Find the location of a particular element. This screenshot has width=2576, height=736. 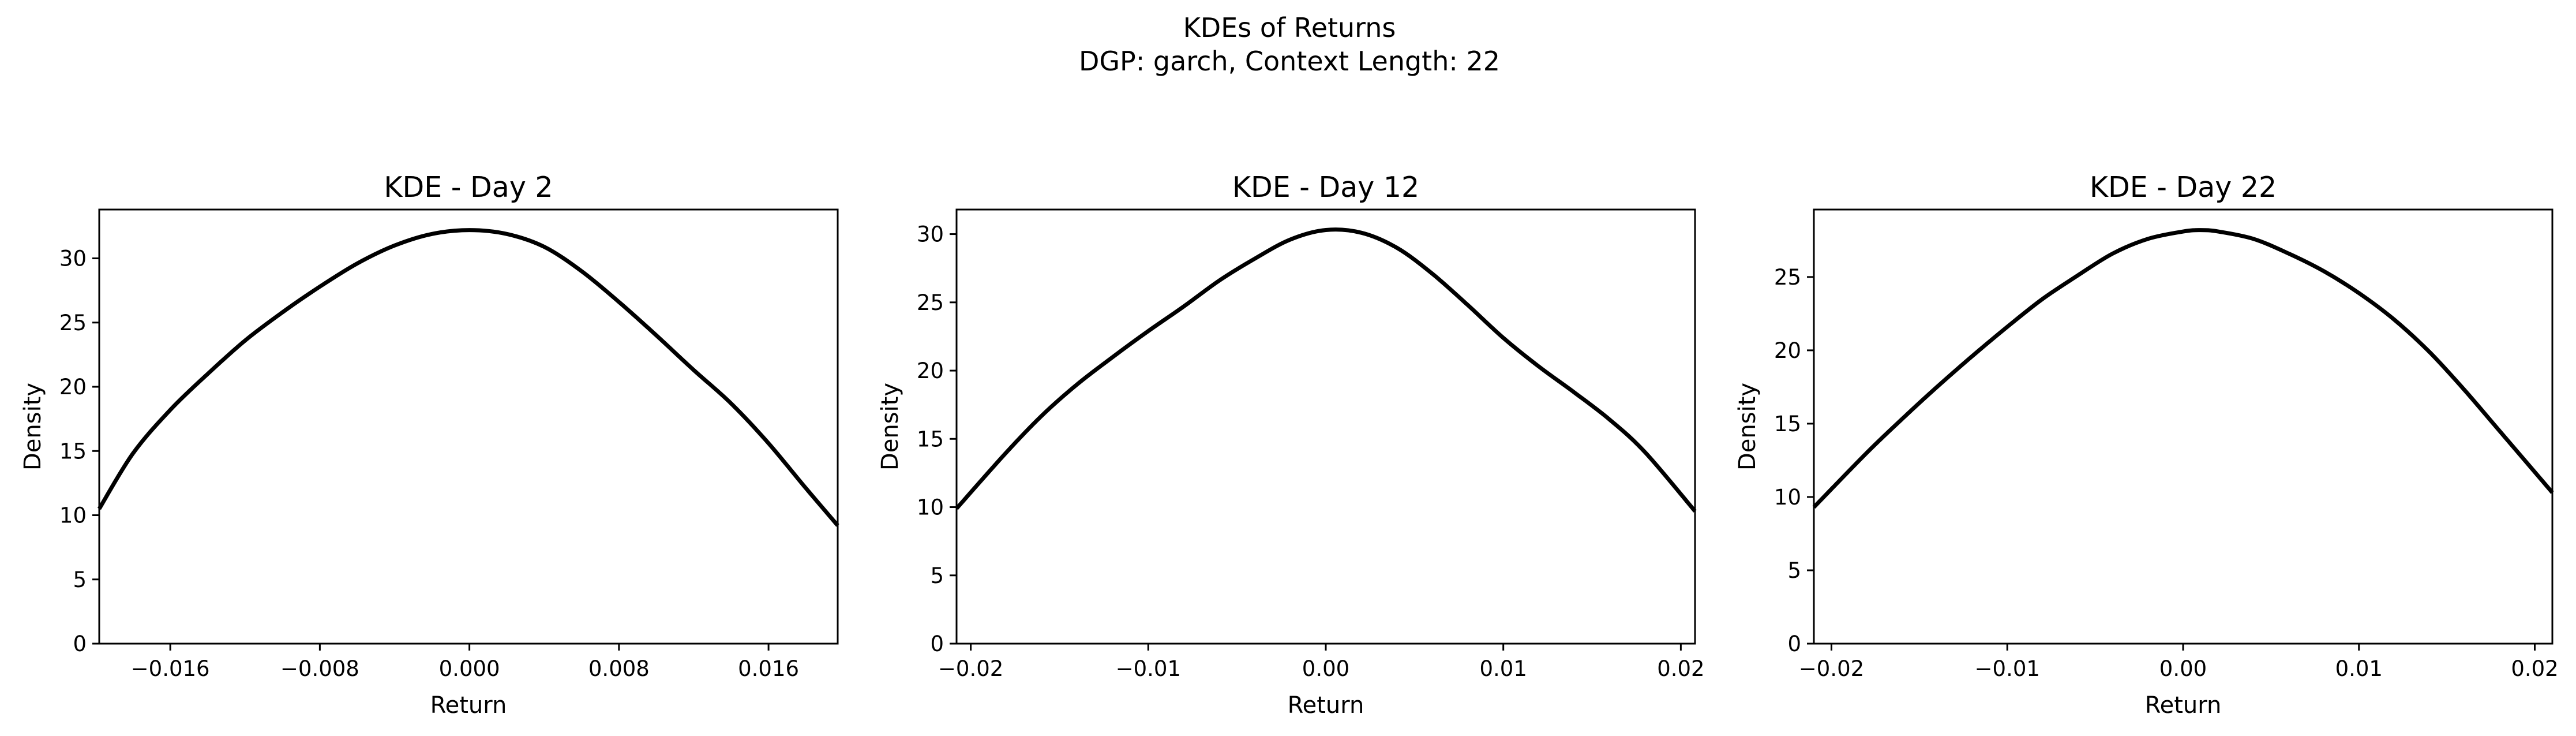

x-axis-label-2: Return is located at coordinates (1326, 705).